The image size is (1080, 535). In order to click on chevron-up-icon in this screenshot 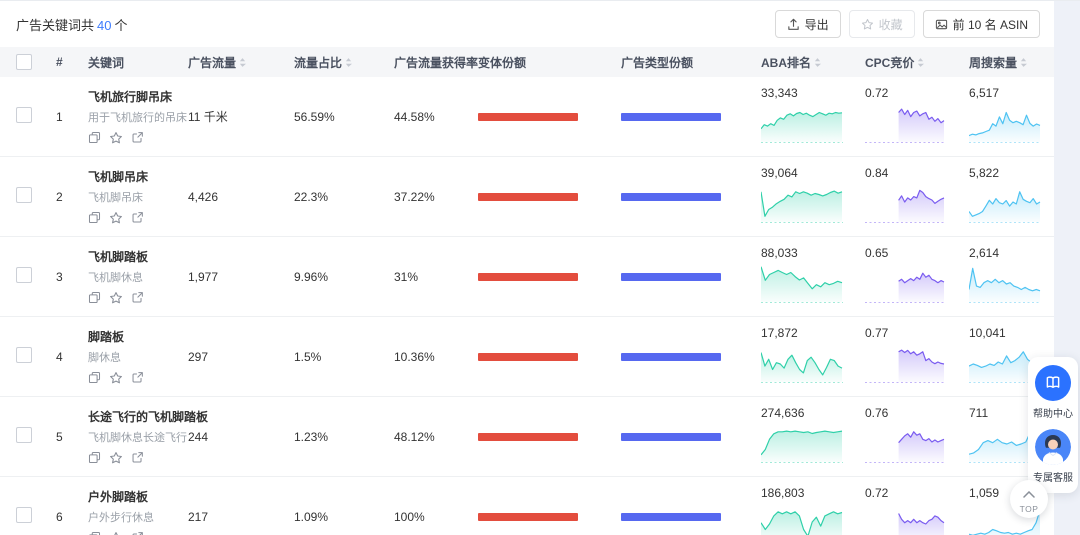, I will do `click(1029, 494)`.